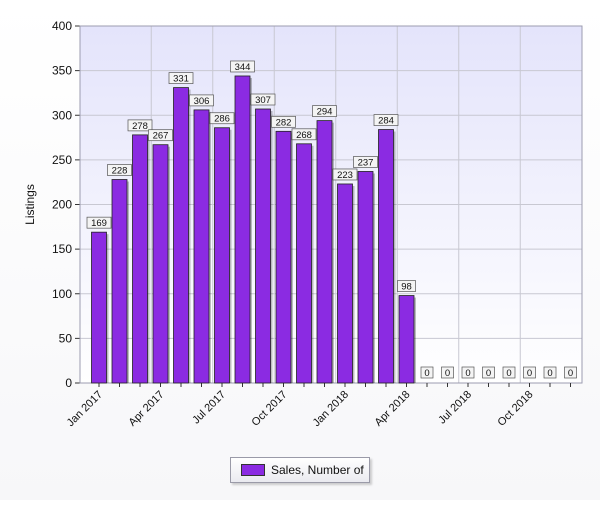 The height and width of the screenshot is (505, 600). Describe the element at coordinates (62, 249) in the screenshot. I see `y-tick-label: 150` at that location.